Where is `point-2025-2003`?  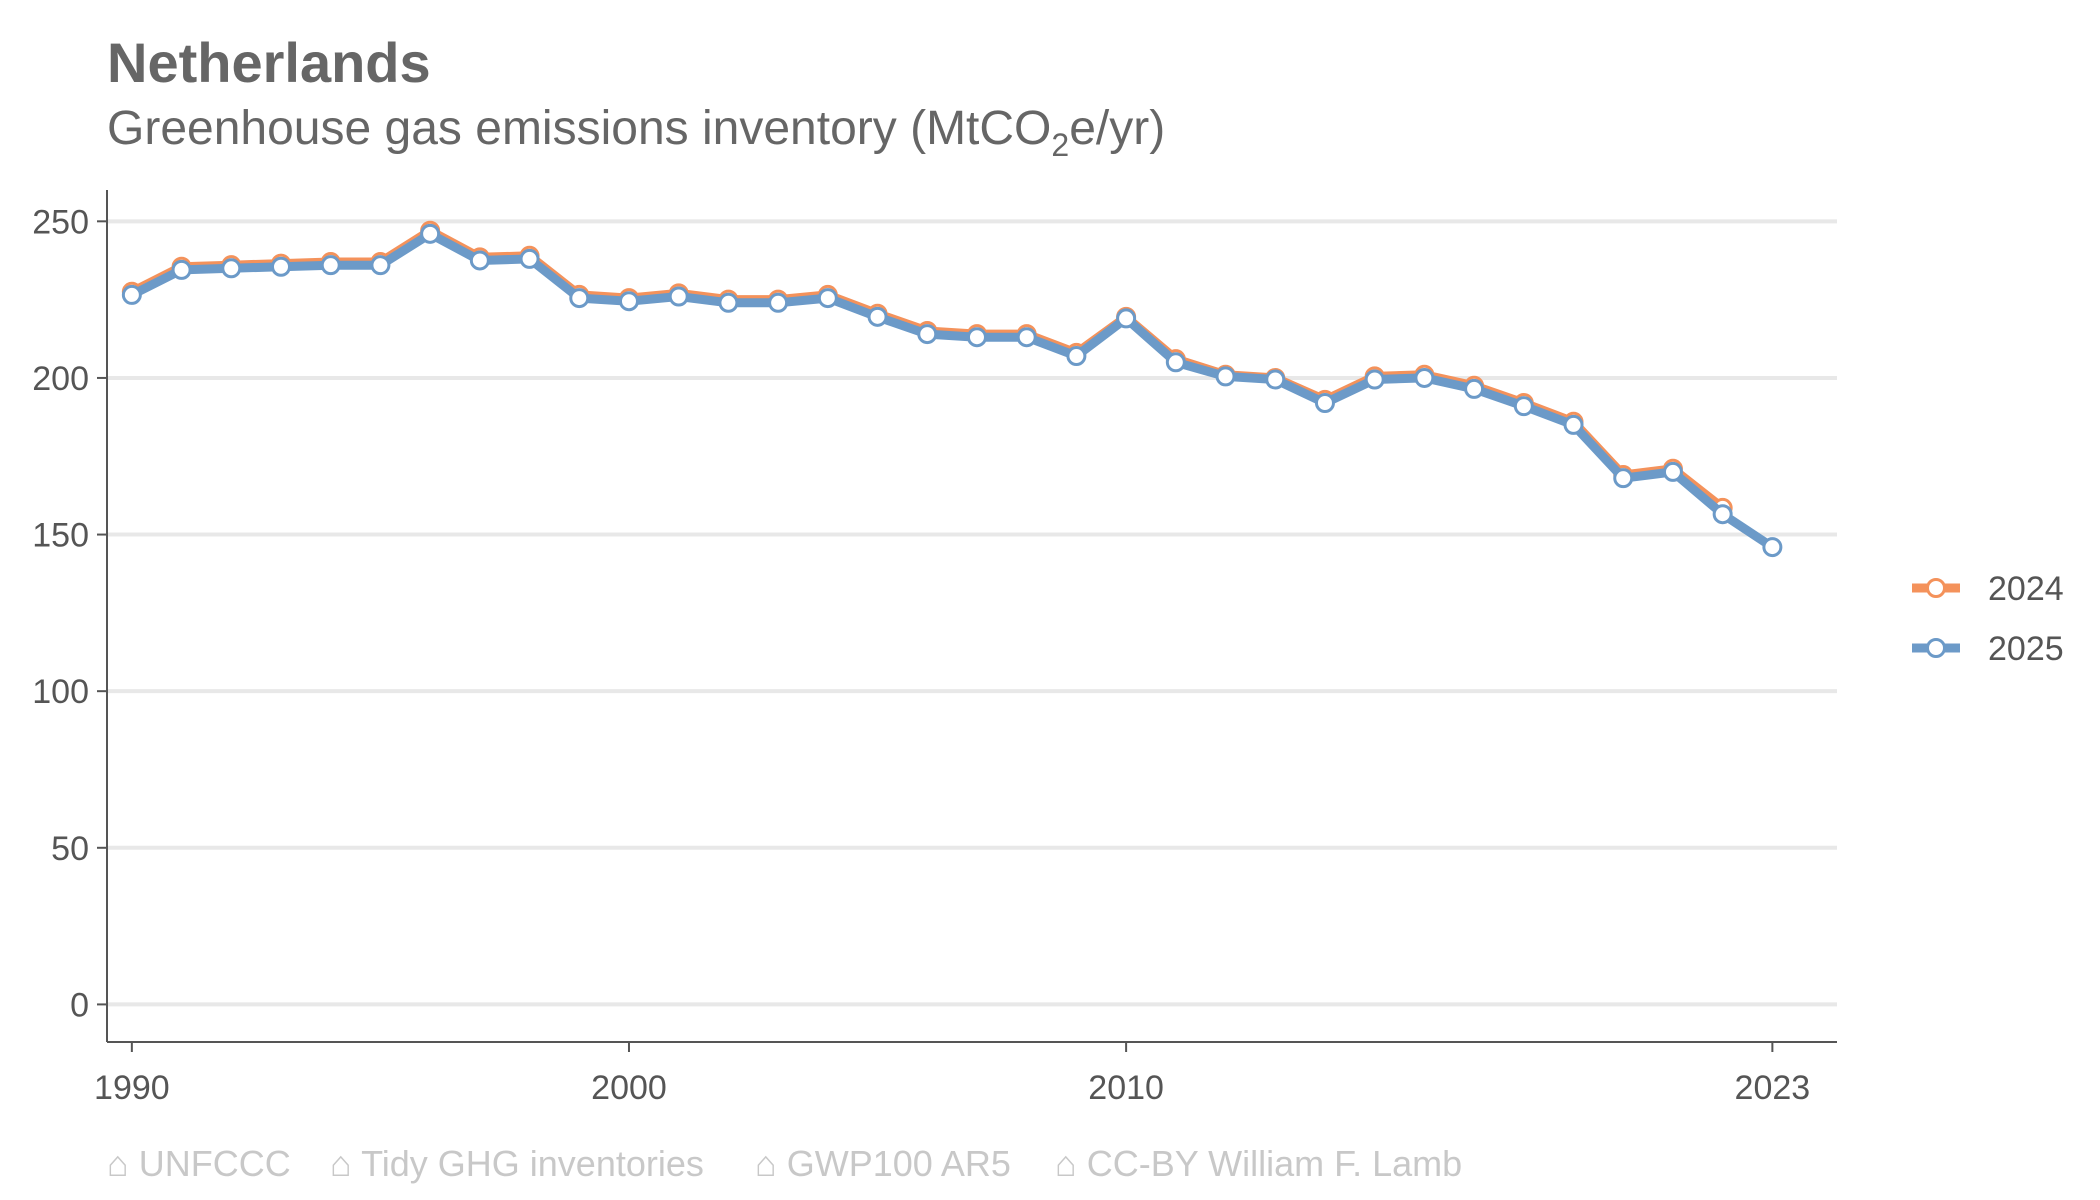 point-2025-2003 is located at coordinates (778, 302).